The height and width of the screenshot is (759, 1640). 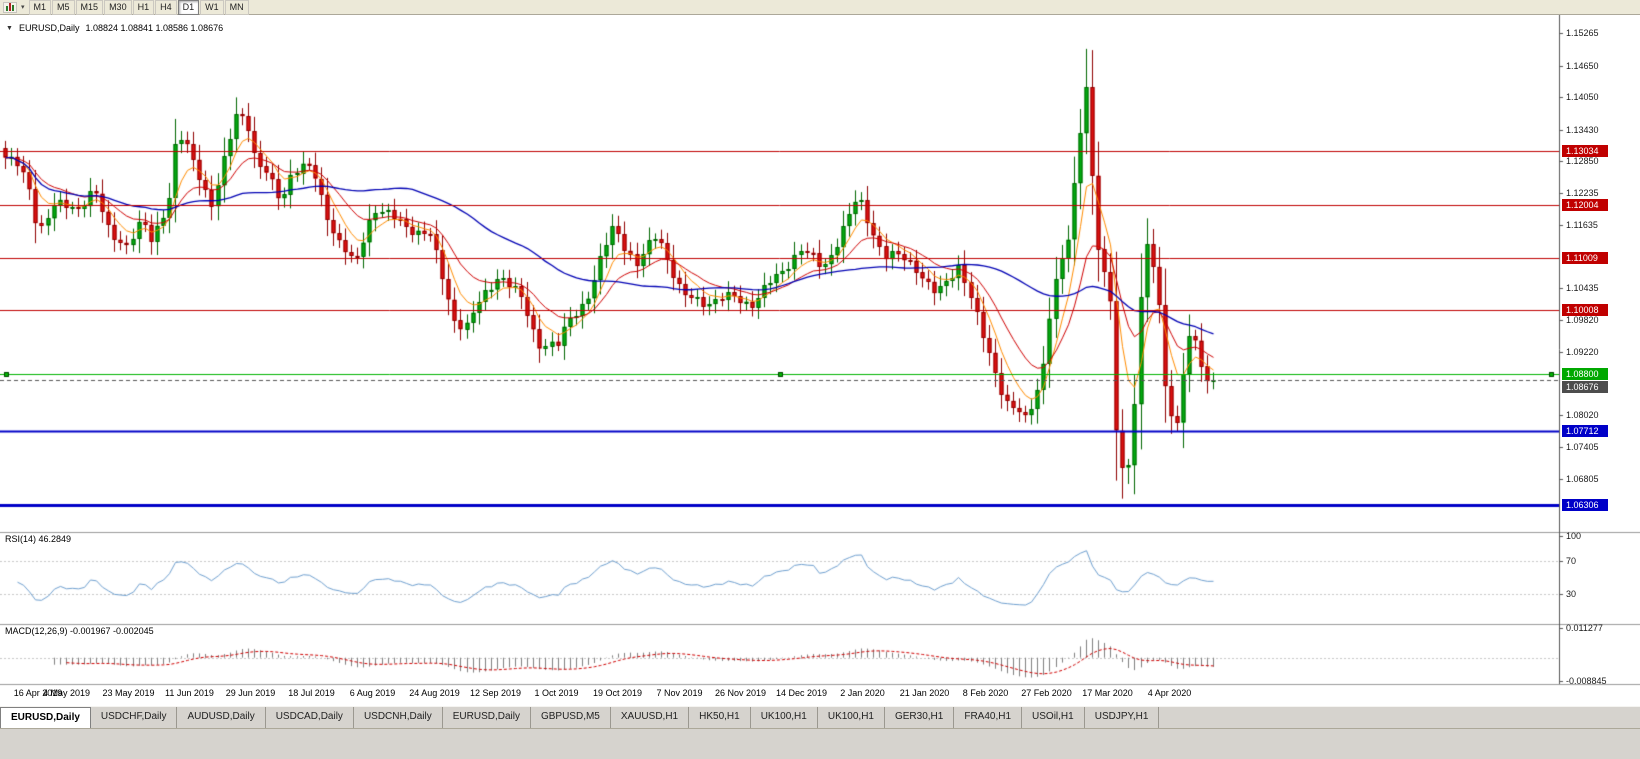 I want to click on date-axis-label: 24 Aug 2019, so click(x=434, y=693).